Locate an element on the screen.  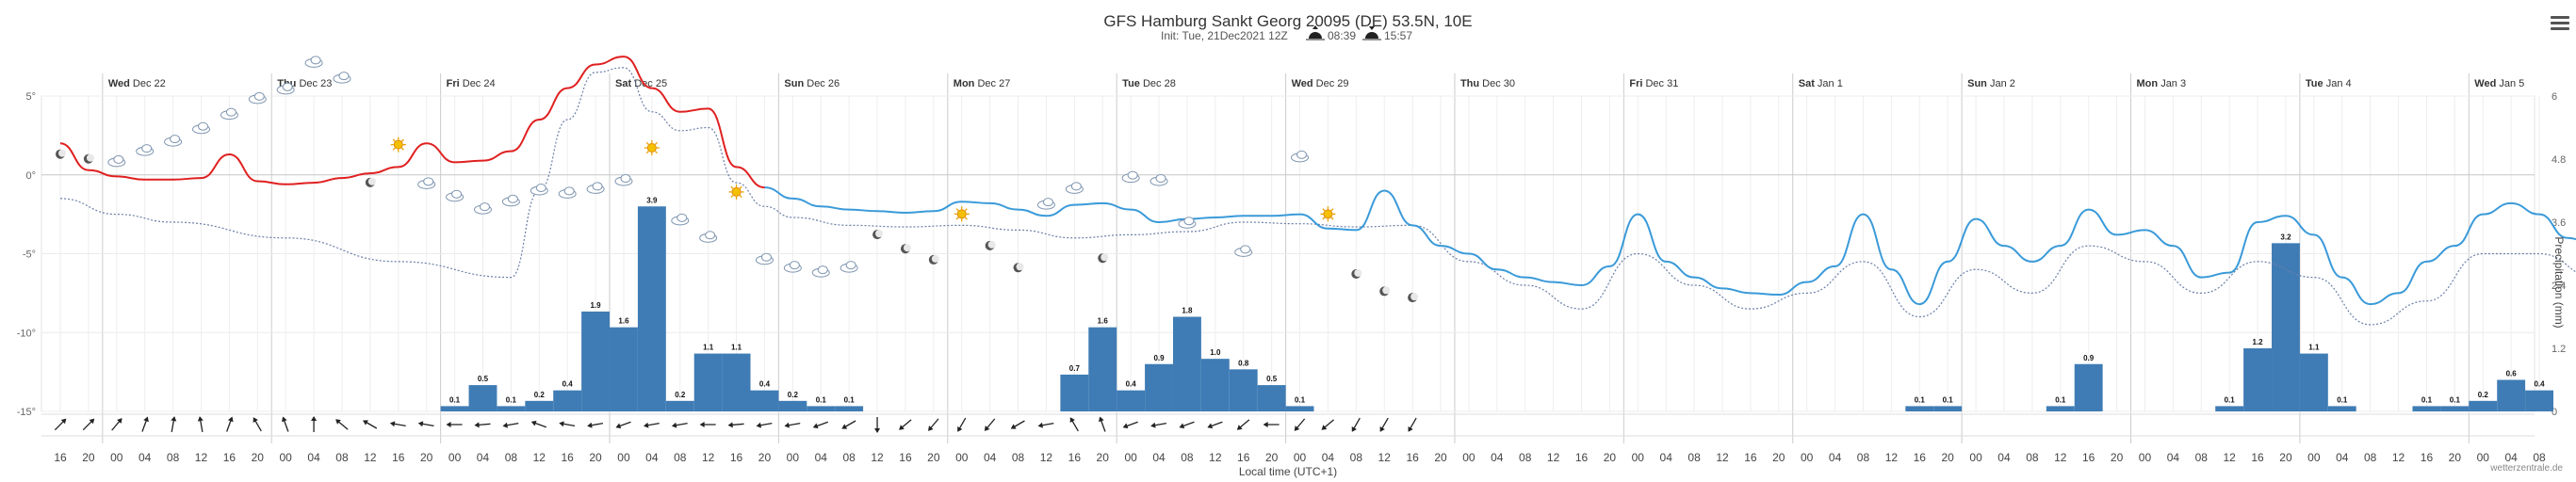
precip-bar-label: 0.6 is located at coordinates (2512, 374).